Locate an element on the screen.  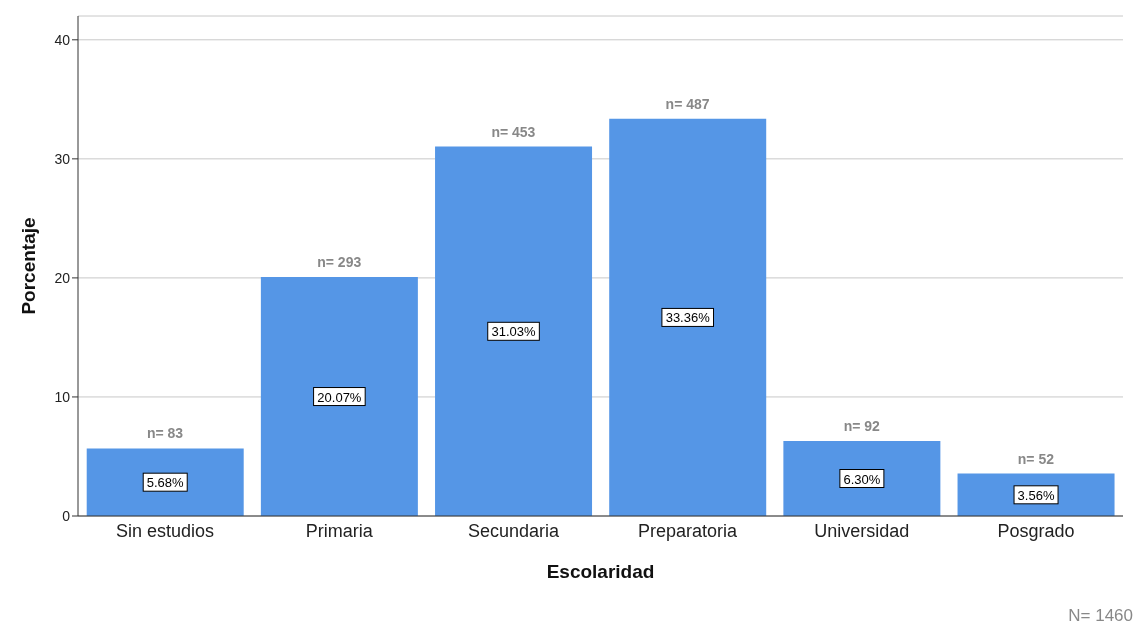
y-tick-label: 30 is located at coordinates (62, 158).